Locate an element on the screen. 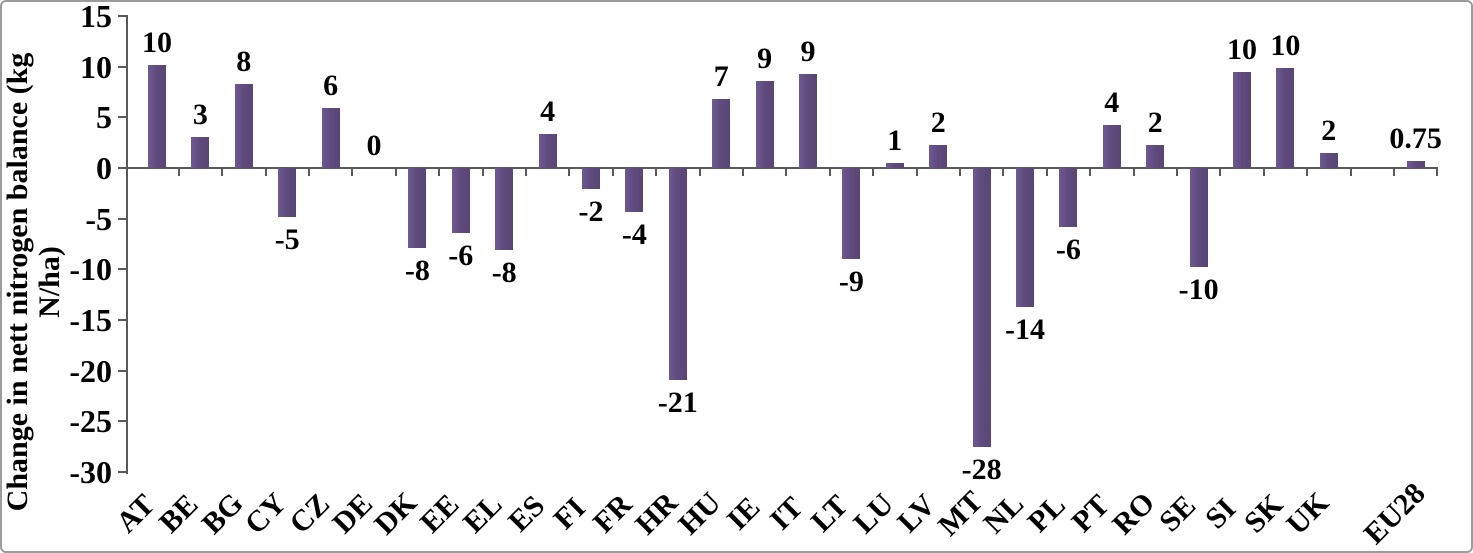 This screenshot has height=553, width=1473. y-tick-label: -30 is located at coordinates (90, 471).